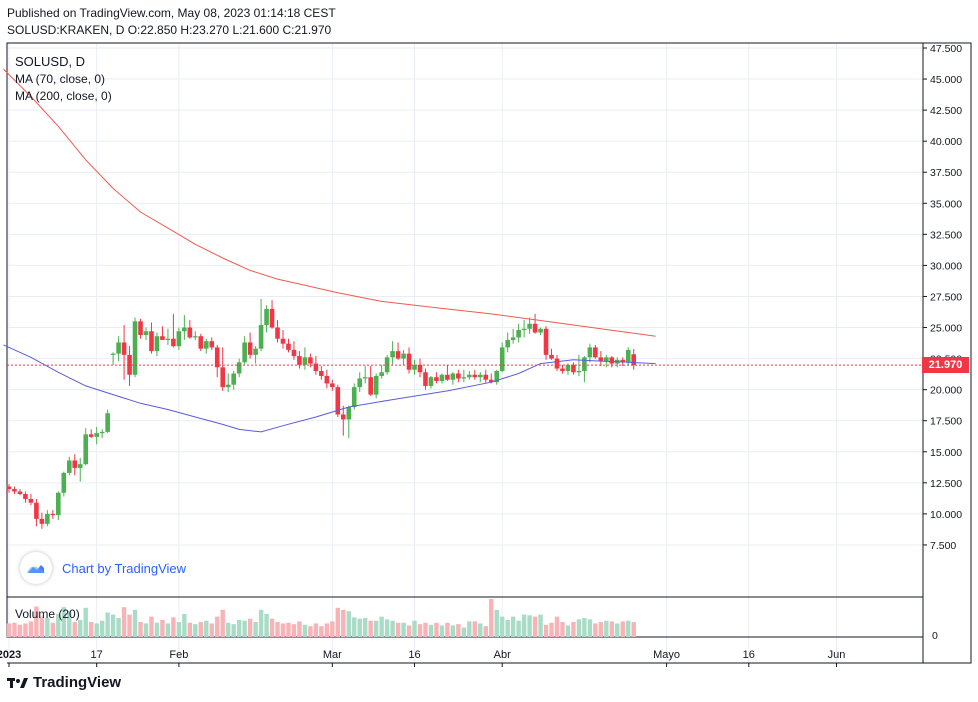 Image resolution: width=978 pixels, height=702 pixels. I want to click on x-tick-label: 16, so click(749, 655).